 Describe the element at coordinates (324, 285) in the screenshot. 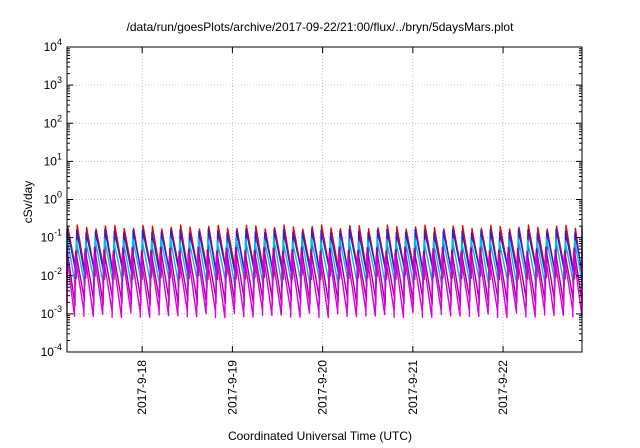

I see `series-line` at that location.